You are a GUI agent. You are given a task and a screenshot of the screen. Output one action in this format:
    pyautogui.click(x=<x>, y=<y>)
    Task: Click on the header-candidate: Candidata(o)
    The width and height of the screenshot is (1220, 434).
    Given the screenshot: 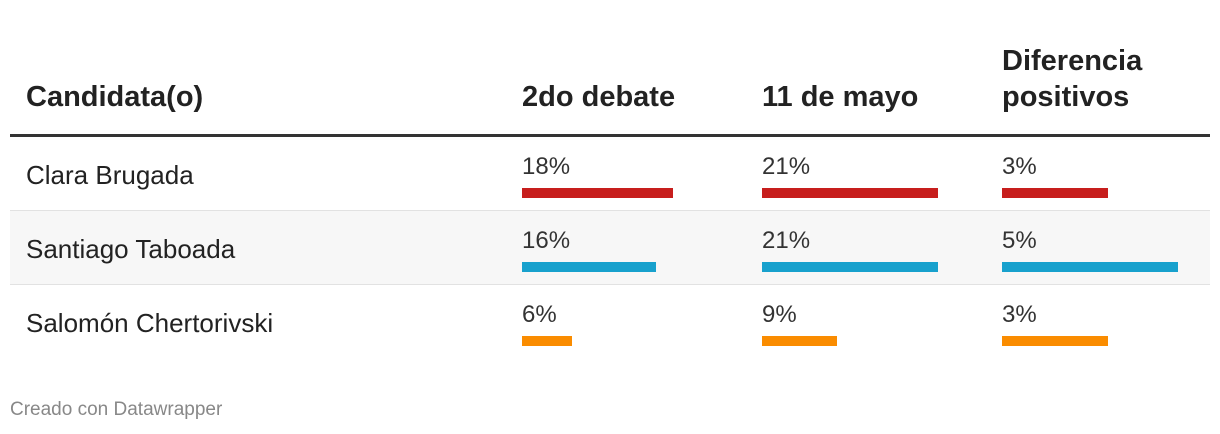 What is the action you would take?
    pyautogui.click(x=115, y=97)
    